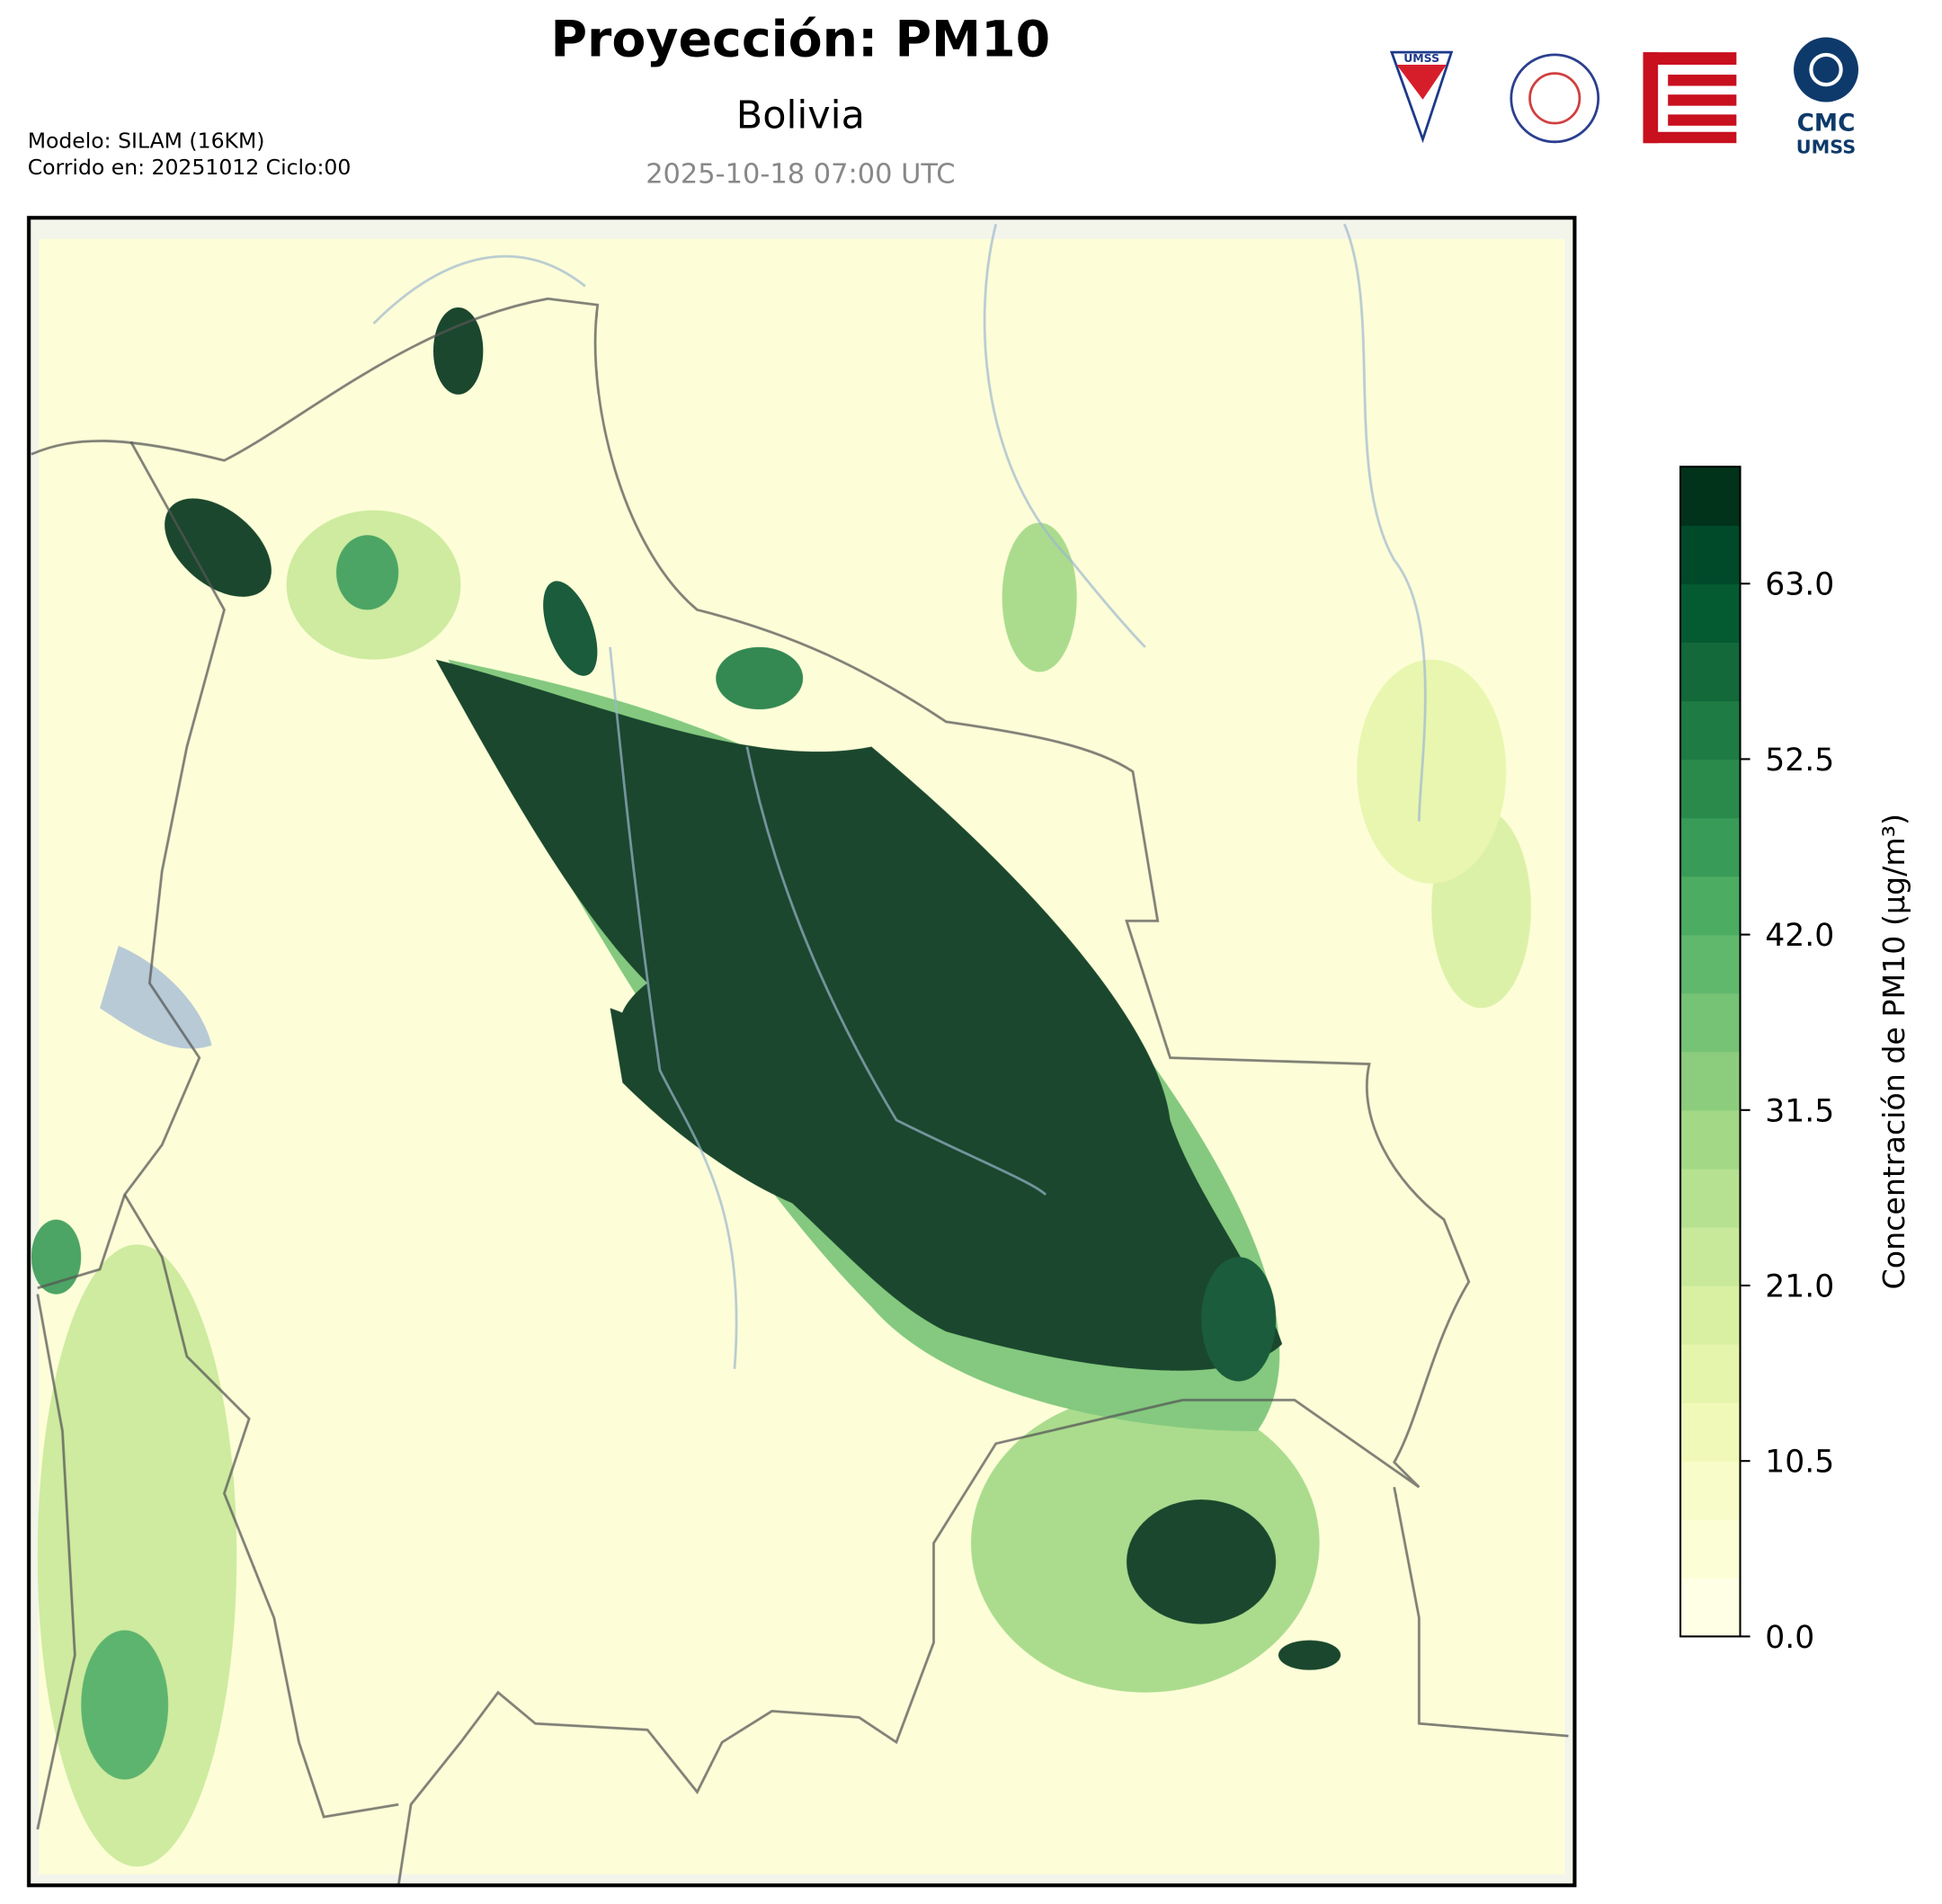 The height and width of the screenshot is (1904, 1942). What do you see at coordinates (190, 167) in the screenshot?
I see `run-info: Corrido en: 20251012 Ciclo:00` at bounding box center [190, 167].